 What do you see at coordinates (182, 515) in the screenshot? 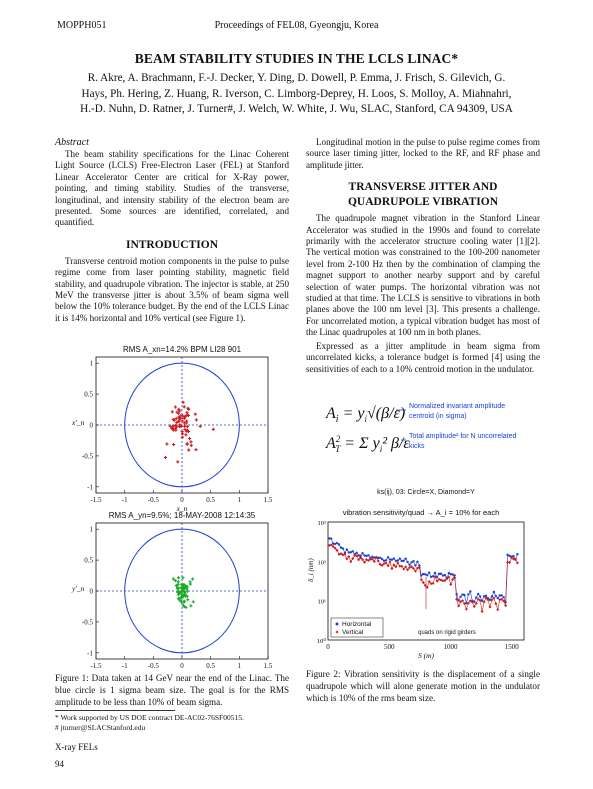
I see `plot-title: RMS A_yn=9.5%; 18-MAY-2008 12:14:35` at bounding box center [182, 515].